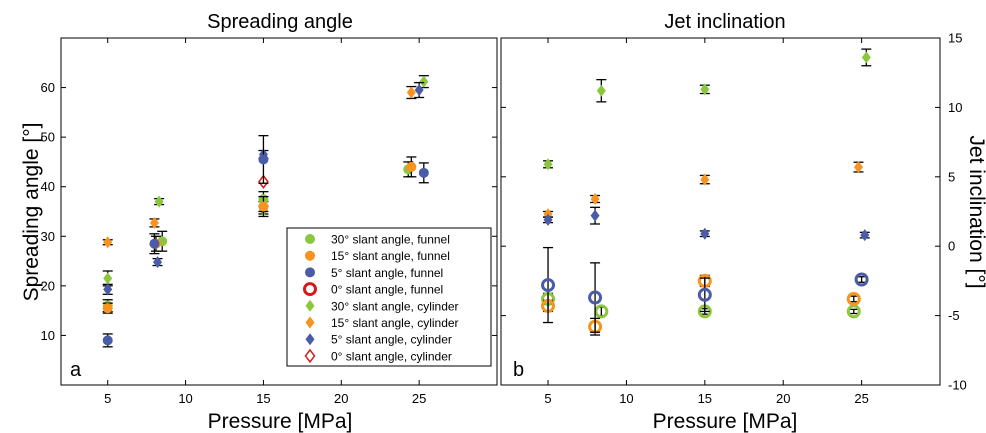 Image resolution: width=986 pixels, height=433 pixels. Describe the element at coordinates (391, 356) in the screenshot. I see `legend-label: 0° slant angle, cylinder` at that location.